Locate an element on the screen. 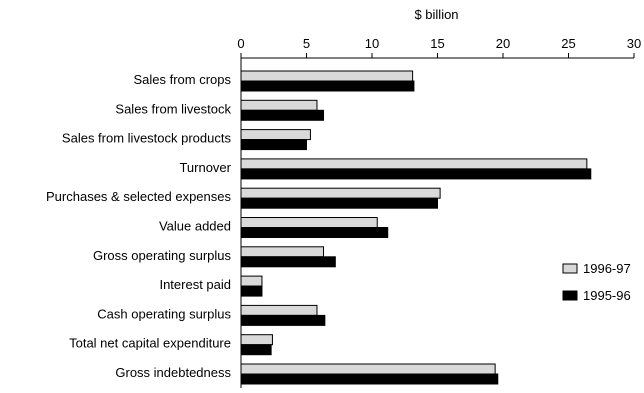 The height and width of the screenshot is (393, 644). category-label: Gross indebtedness is located at coordinates (173, 372).